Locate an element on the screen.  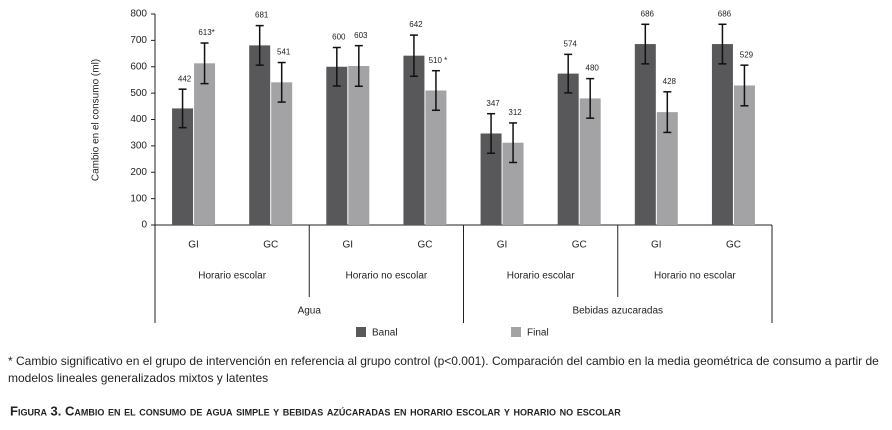
y-tick-label: 100 is located at coordinates (138, 198).